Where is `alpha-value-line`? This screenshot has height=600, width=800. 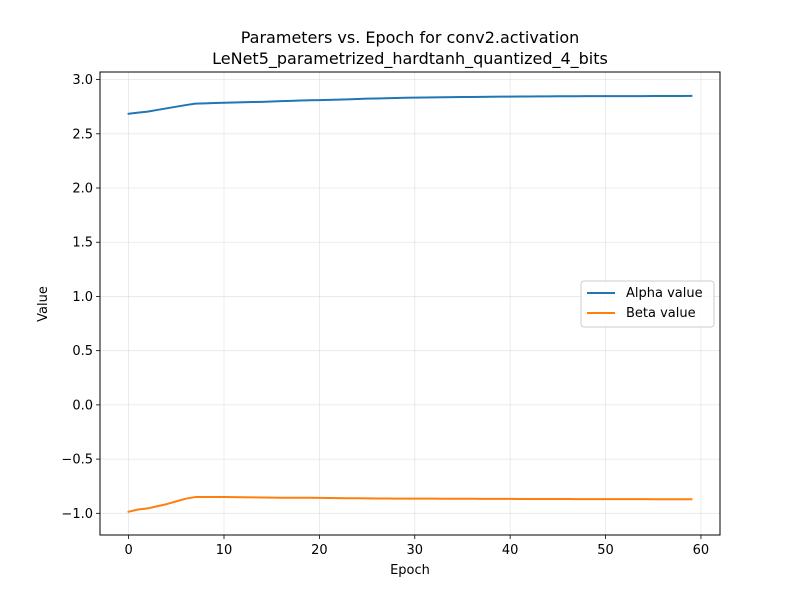 alpha-value-line is located at coordinates (410, 104).